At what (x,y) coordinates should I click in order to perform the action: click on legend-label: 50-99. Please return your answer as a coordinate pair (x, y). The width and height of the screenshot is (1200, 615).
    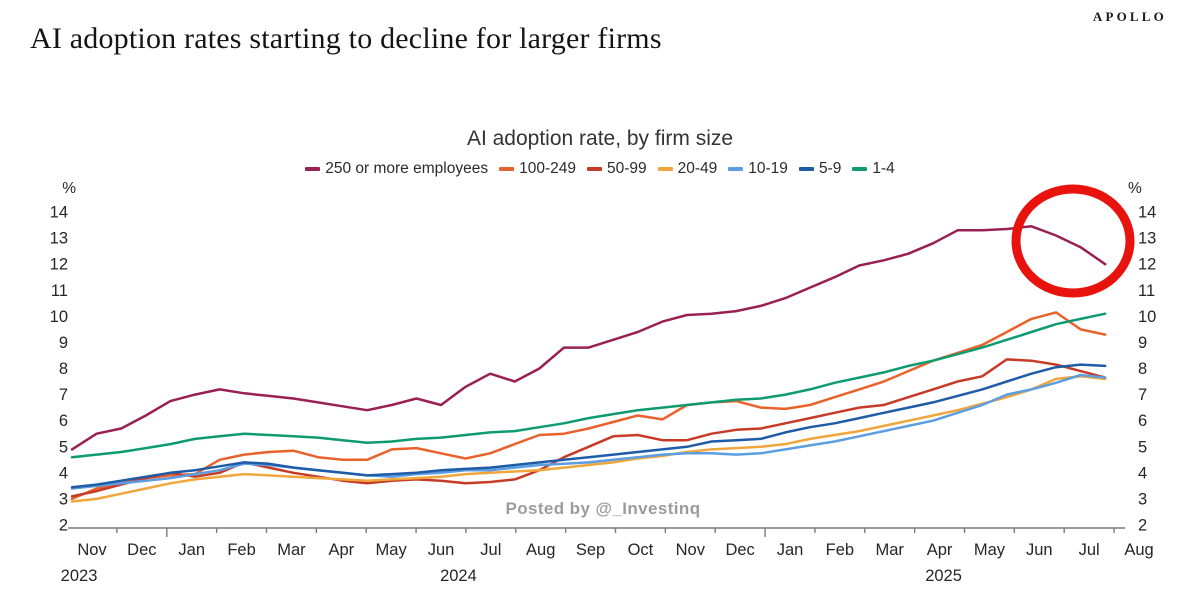
    Looking at the image, I should click on (626, 168).